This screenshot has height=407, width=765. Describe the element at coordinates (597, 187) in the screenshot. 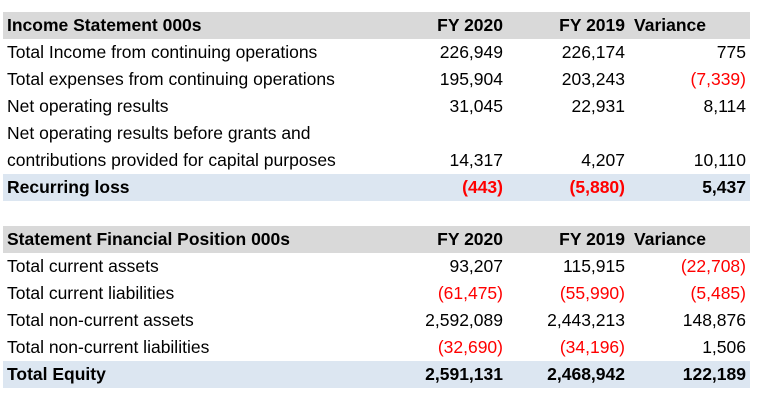

I see `fy2019-value: (5,880)` at that location.